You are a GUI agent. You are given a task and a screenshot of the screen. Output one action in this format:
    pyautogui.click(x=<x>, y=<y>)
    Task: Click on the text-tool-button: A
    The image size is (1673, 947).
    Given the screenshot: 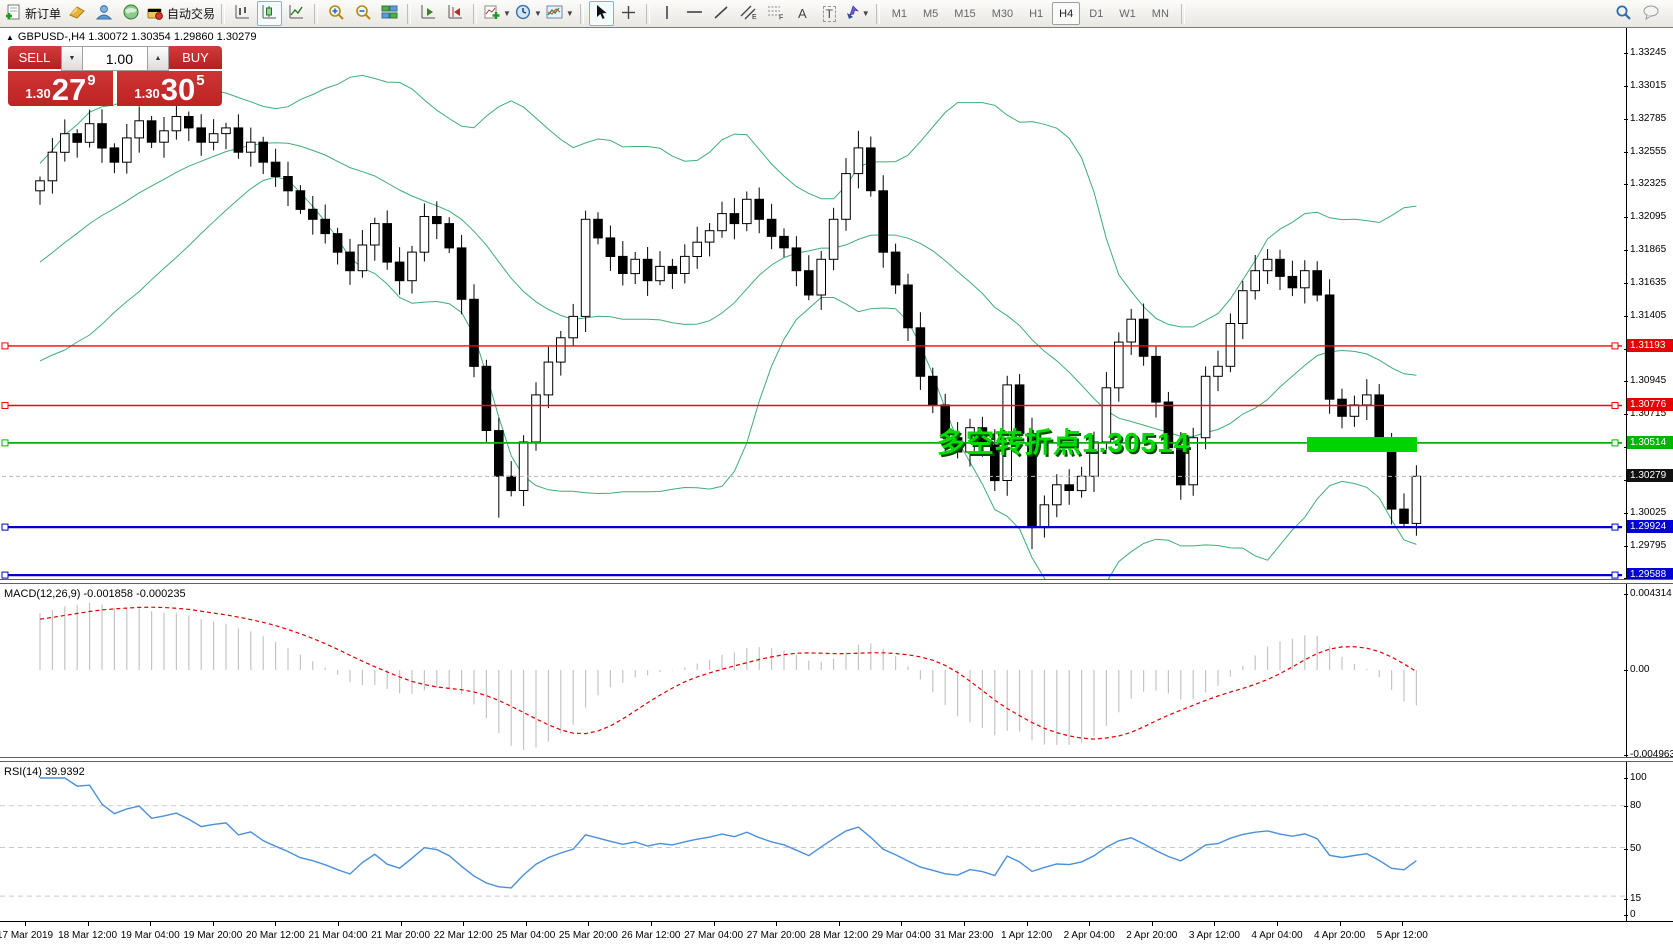 What is the action you would take?
    pyautogui.click(x=802, y=13)
    